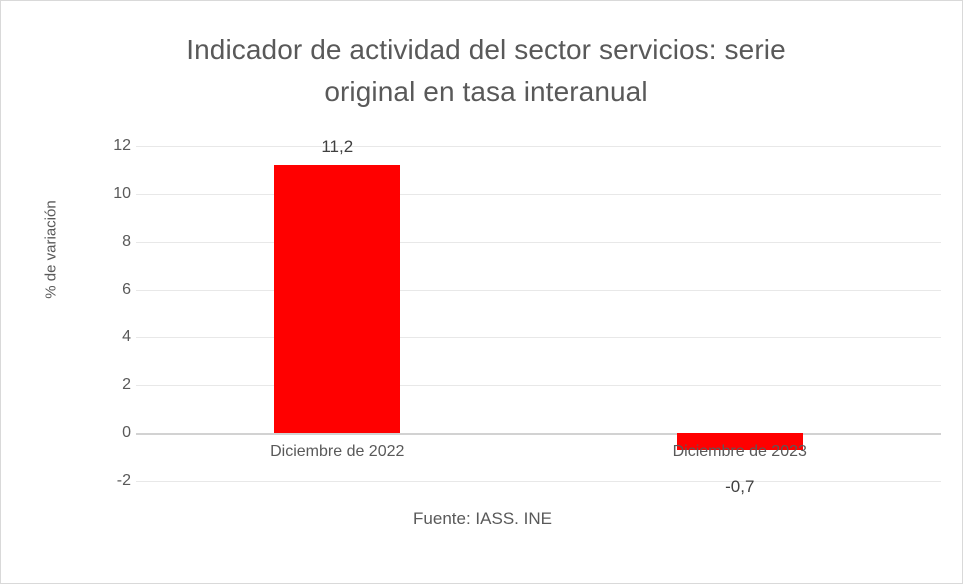  I want to click on y-axis-tick-label: 4, so click(126, 337).